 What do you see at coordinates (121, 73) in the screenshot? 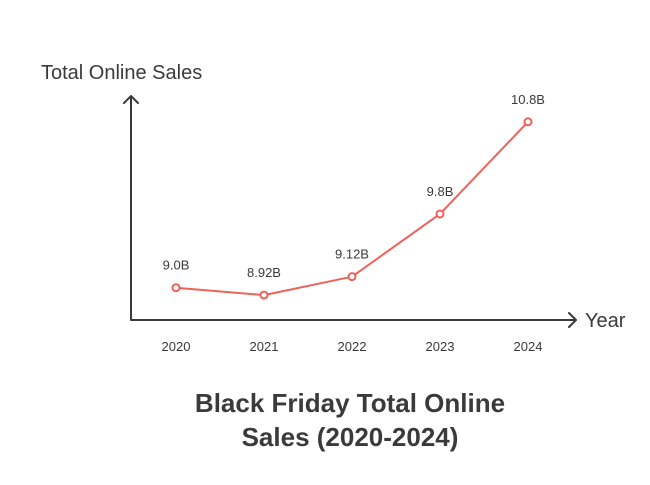
I see `y-axis-title: Total Online Sales` at bounding box center [121, 73].